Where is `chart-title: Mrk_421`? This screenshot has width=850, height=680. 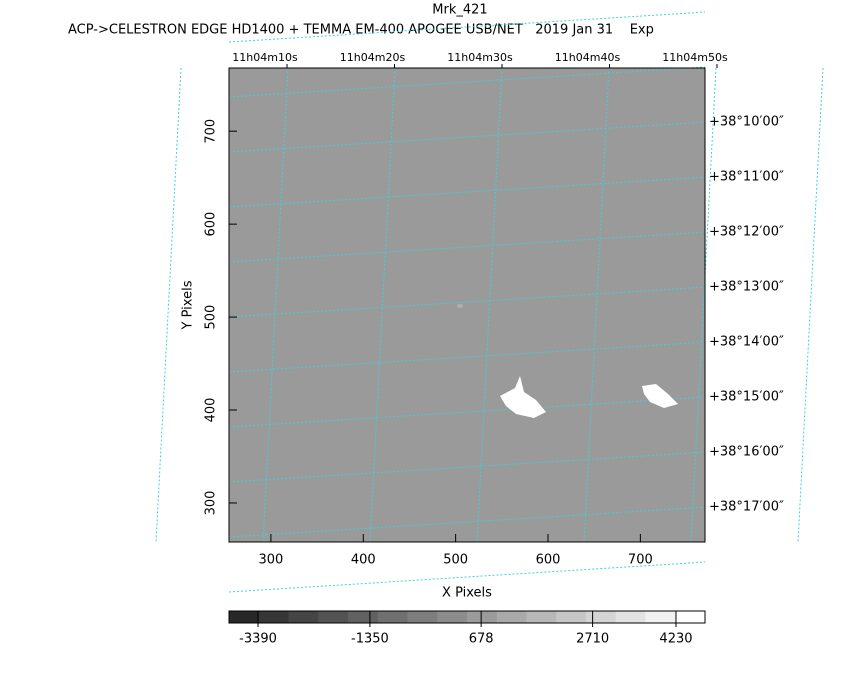
chart-title: Mrk_421 is located at coordinates (459, 10).